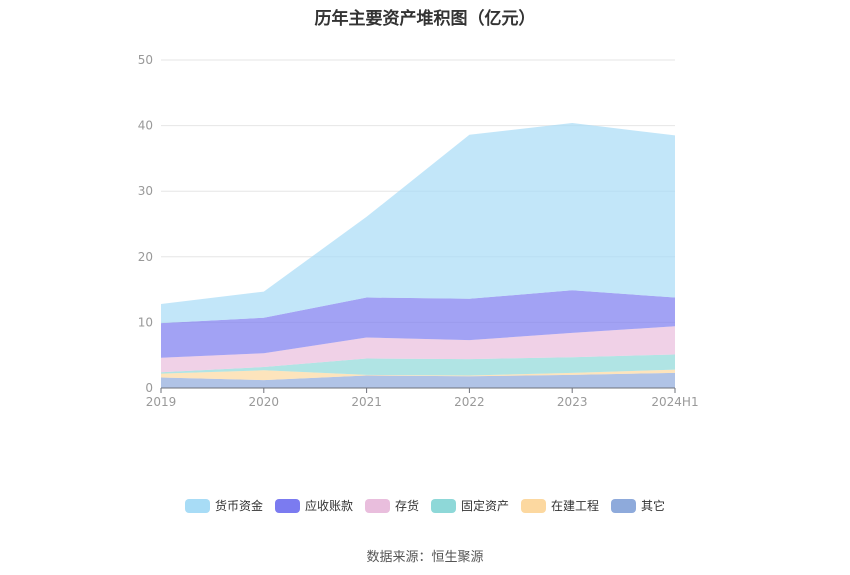 The width and height of the screenshot is (850, 575). I want to click on source-note: 数据来源：恒生聚源, so click(425, 557).